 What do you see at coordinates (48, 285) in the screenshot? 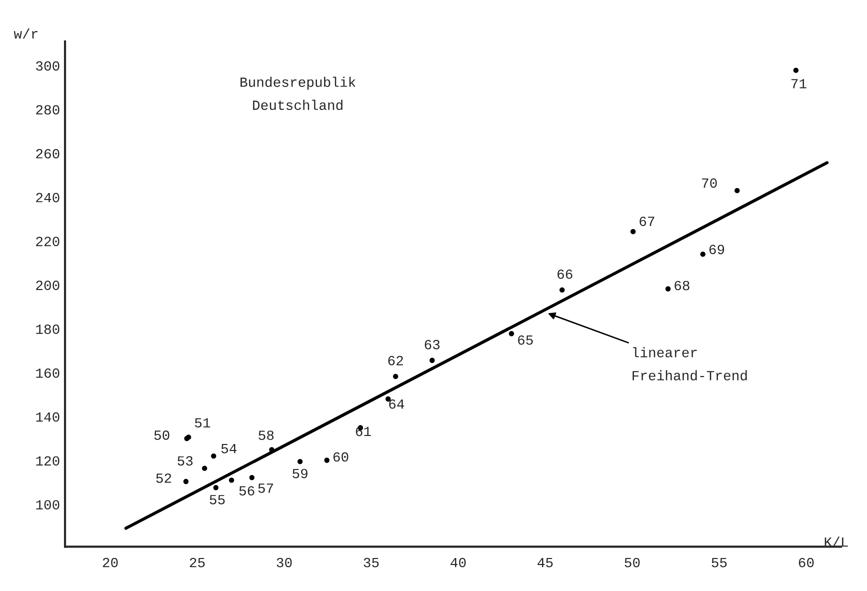
I see `y-tick-label: 200` at bounding box center [48, 285].